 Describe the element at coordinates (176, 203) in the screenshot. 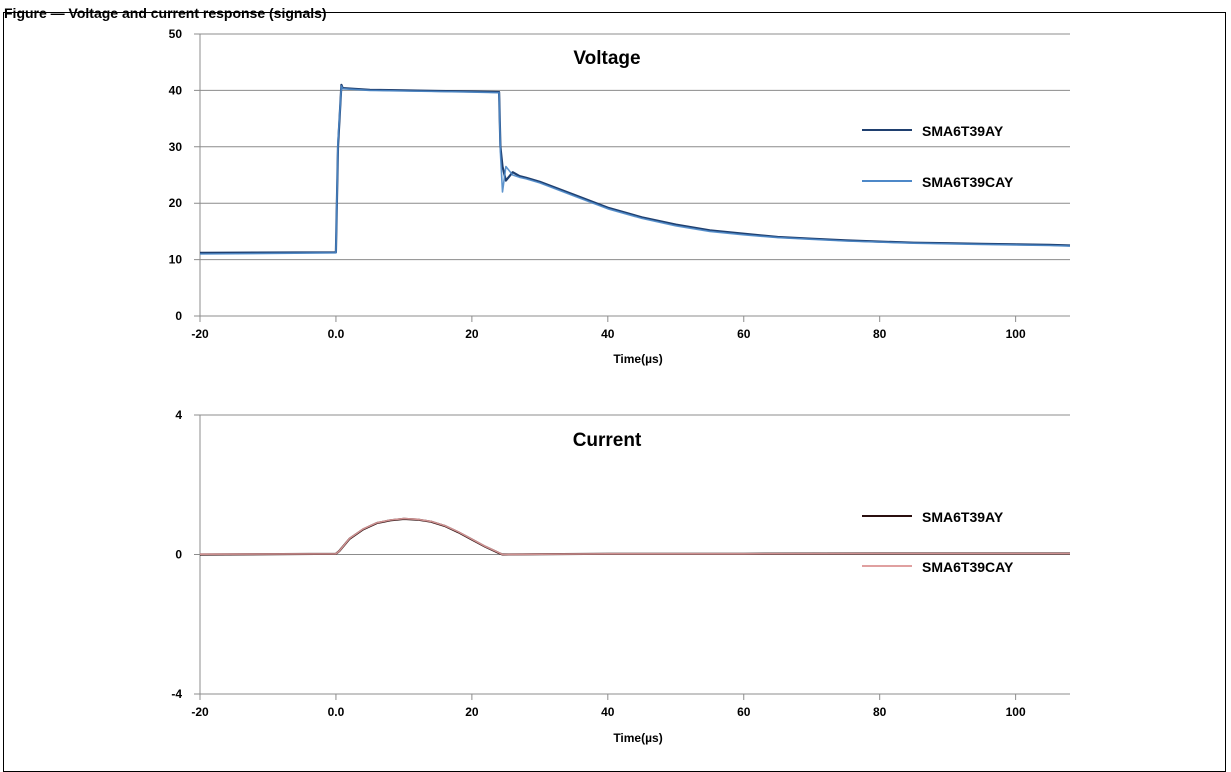

I see `y-tick-label: 20` at that location.